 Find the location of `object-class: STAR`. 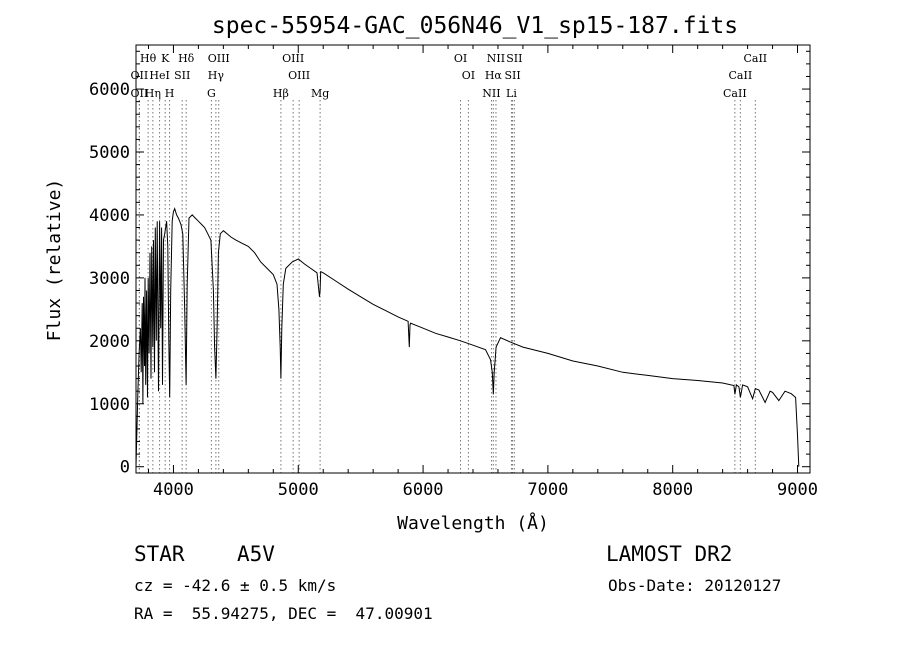

object-class: STAR is located at coordinates (159, 554).